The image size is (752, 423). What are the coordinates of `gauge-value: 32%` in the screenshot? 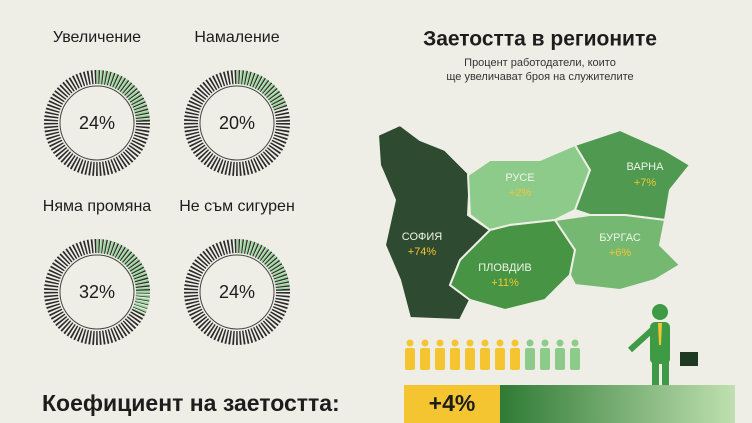 It's located at (97, 292).